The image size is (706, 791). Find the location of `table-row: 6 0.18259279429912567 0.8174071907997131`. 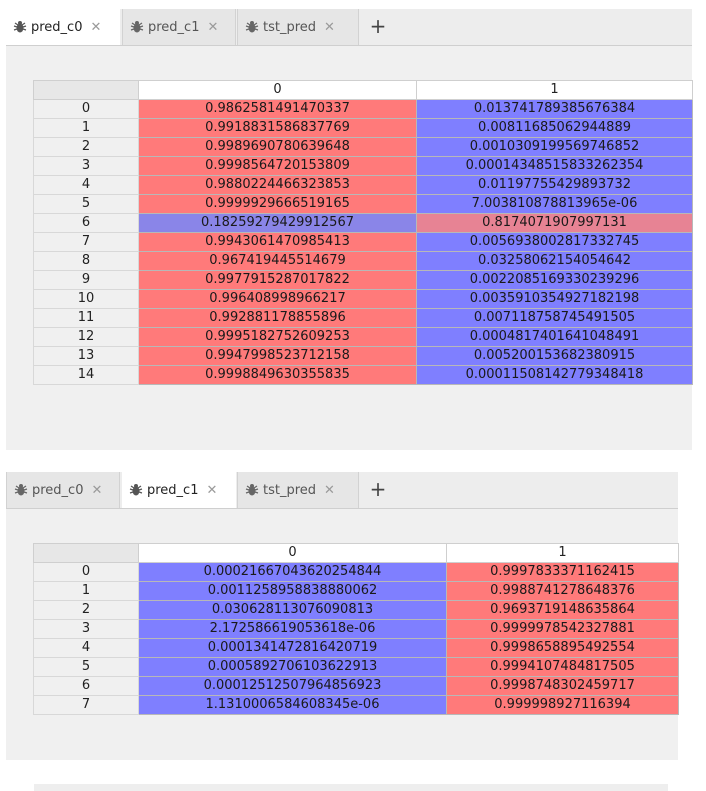

table-row: 6 0.18259279429912567 0.8174071907997131 is located at coordinates (363, 223).